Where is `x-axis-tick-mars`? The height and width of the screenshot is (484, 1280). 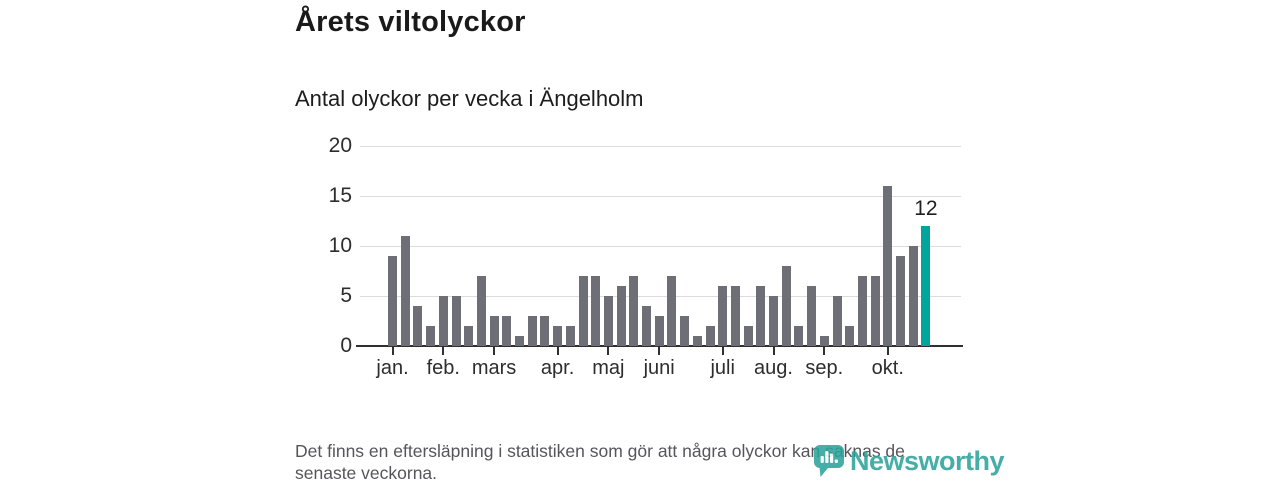 x-axis-tick-mars is located at coordinates (494, 351).